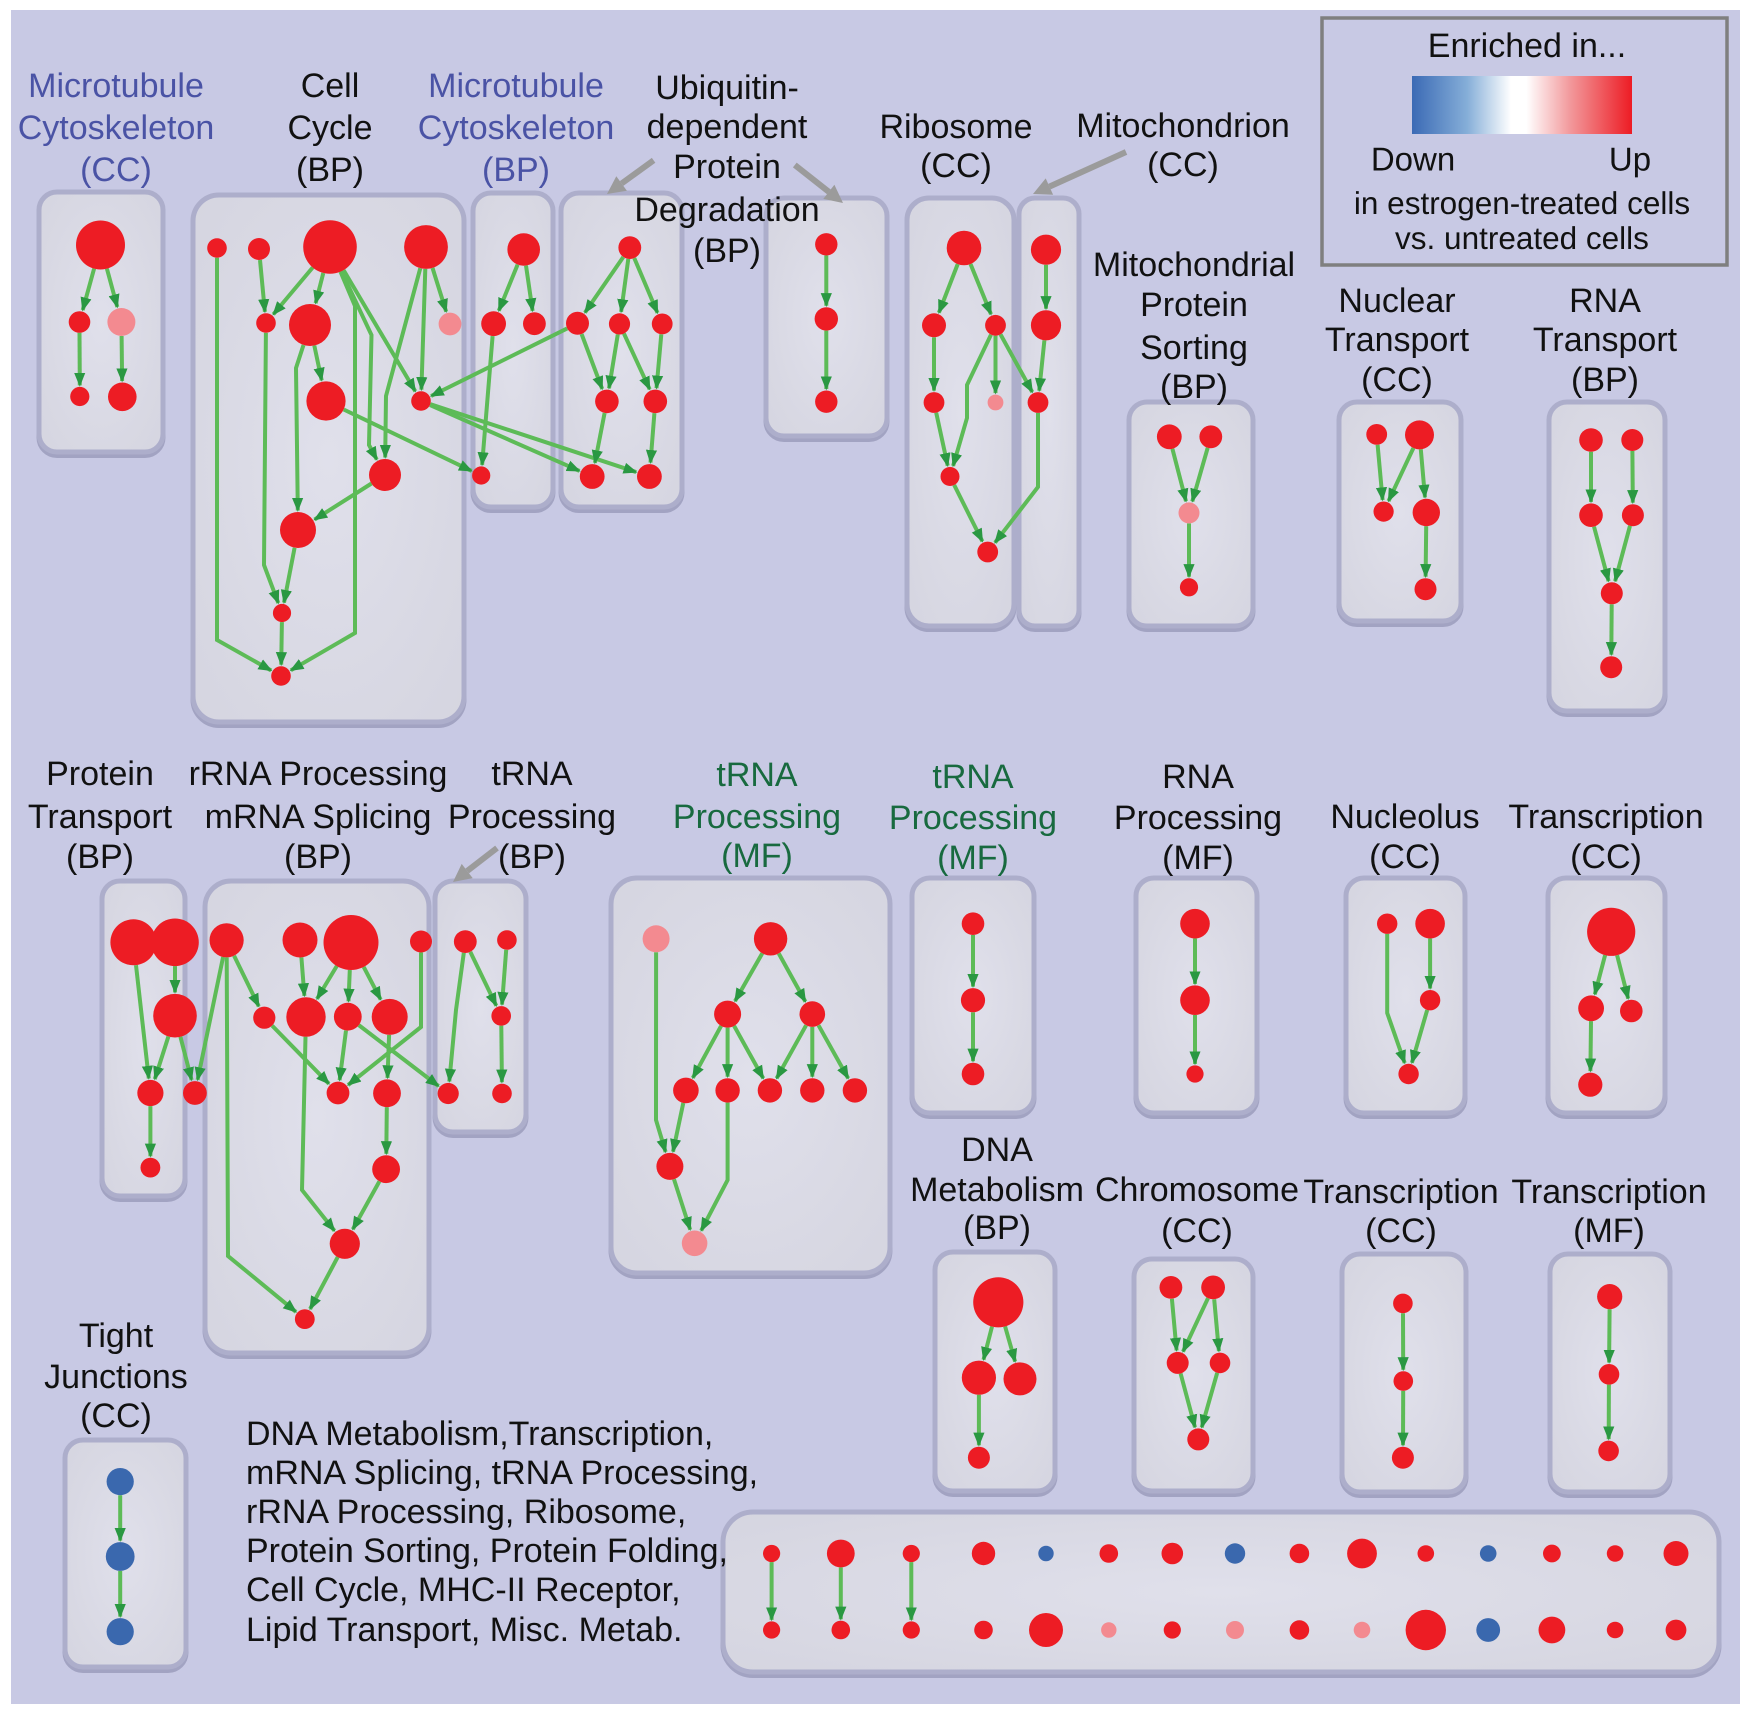 The image size is (1750, 1720). What do you see at coordinates (997, 1190) in the screenshot?
I see `svg-text: Metabolism` at bounding box center [997, 1190].